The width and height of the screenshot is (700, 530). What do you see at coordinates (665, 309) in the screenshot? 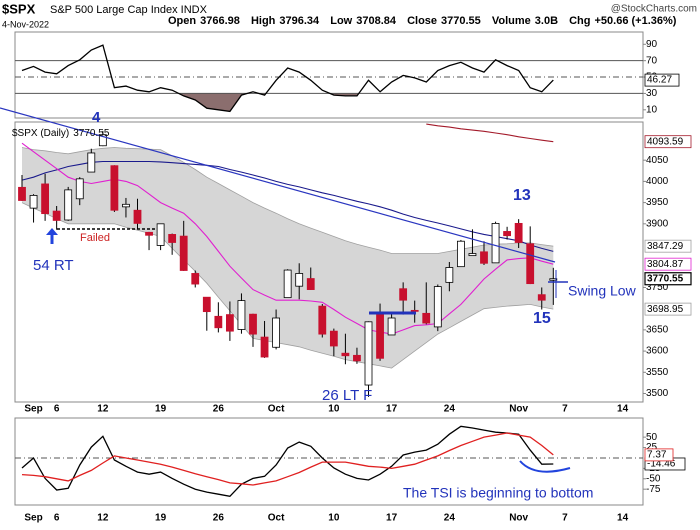
I see `value-label: 3698.95` at bounding box center [665, 309].